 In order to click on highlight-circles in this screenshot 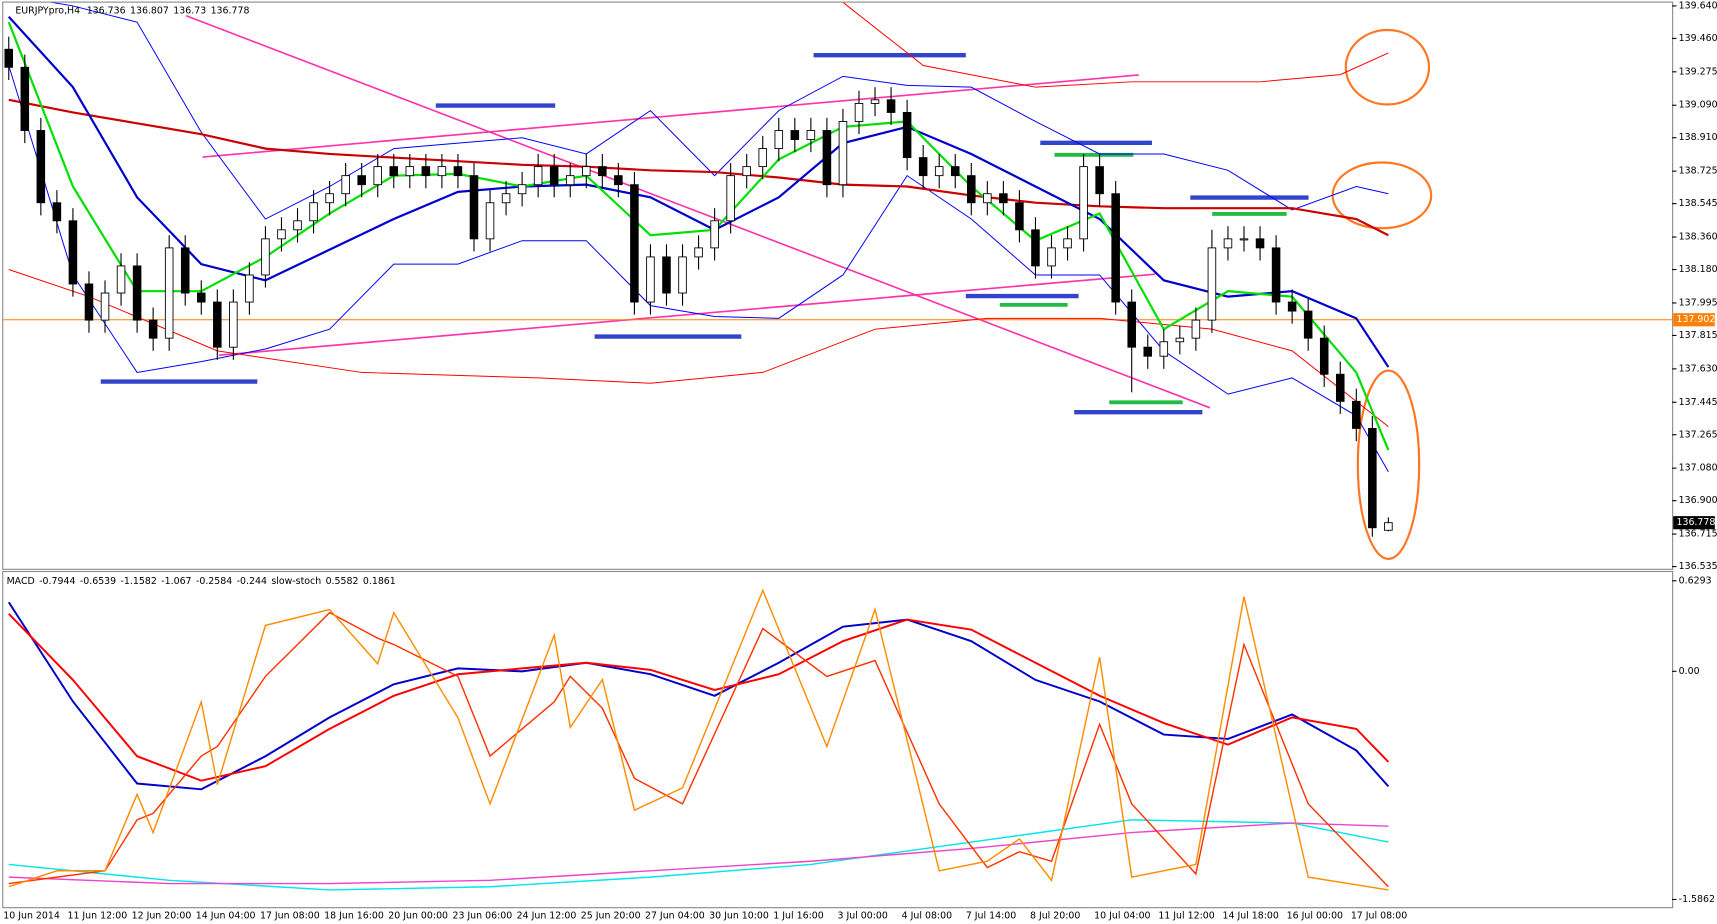, I will do `click(1382, 294)`.